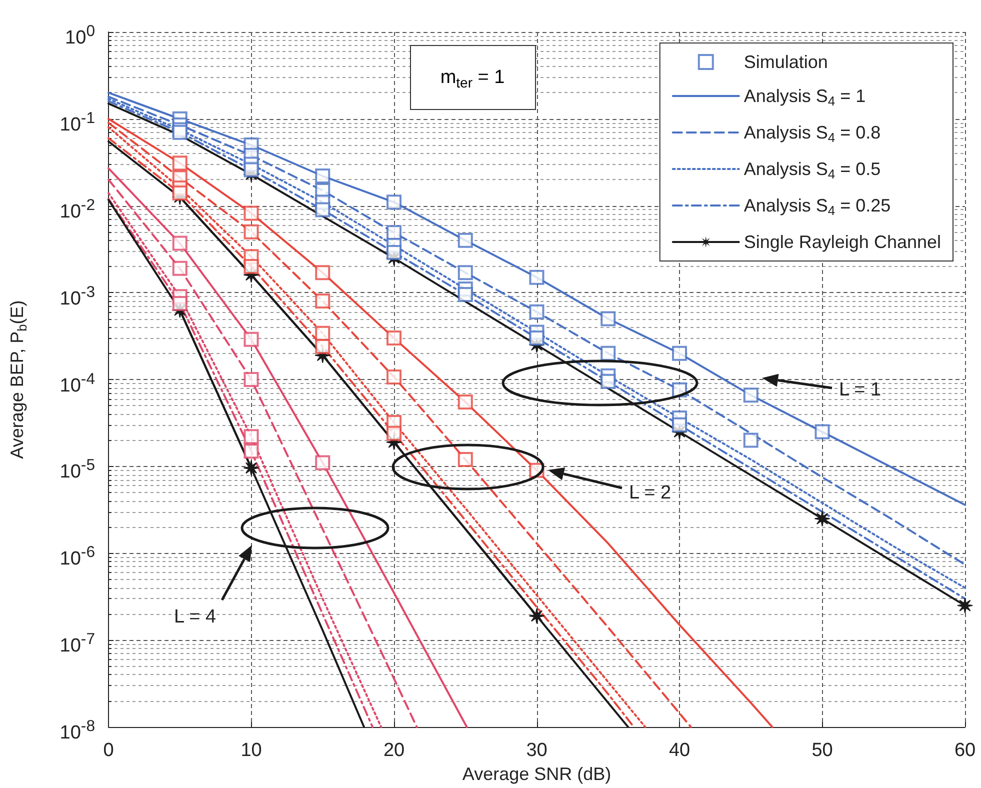 The height and width of the screenshot is (788, 981). I want to click on y-tick-label: 10$^{-8}$, so click(77, 730).